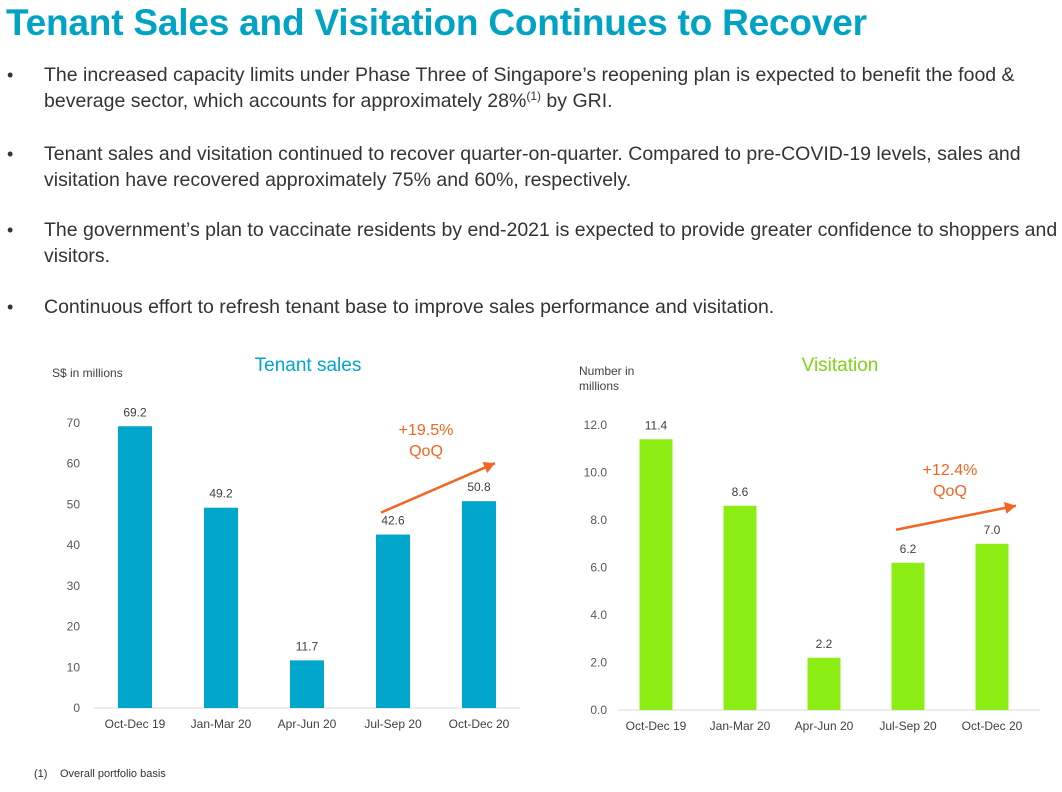 This screenshot has height=792, width=1062. Describe the element at coordinates (393, 521) in the screenshot. I see `data-label: 42.6` at that location.